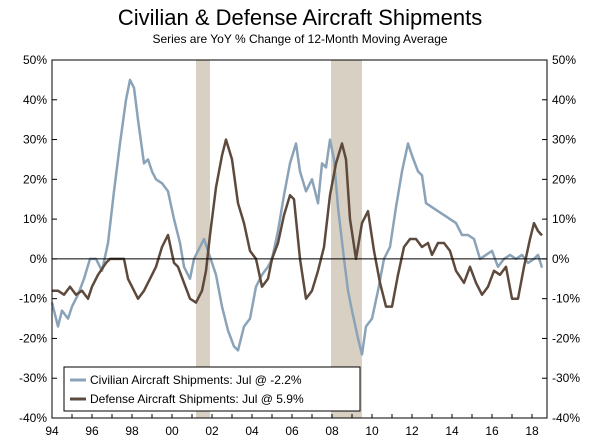  Describe the element at coordinates (92, 431) in the screenshot. I see `x-tick-label: 96` at that location.